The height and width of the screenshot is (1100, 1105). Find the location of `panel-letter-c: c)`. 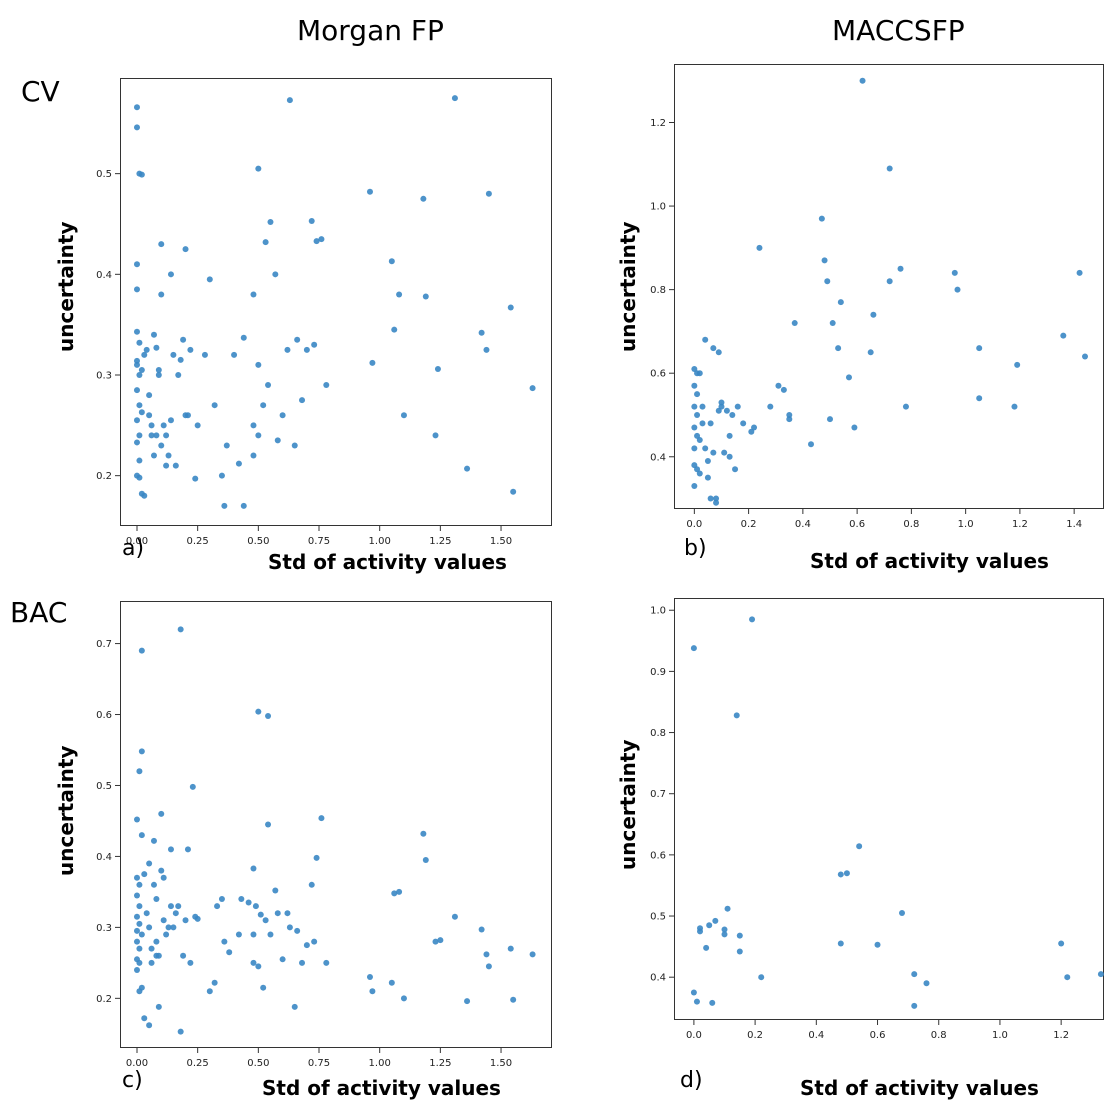

panel-letter-c: c) is located at coordinates (132, 1080).